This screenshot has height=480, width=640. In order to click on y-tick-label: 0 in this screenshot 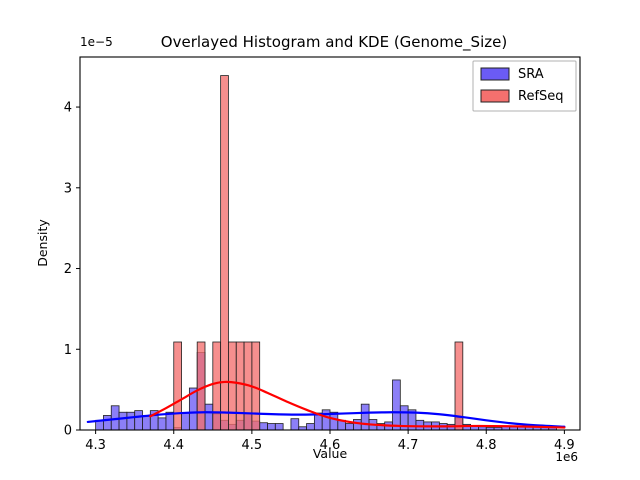, I will do `click(68, 431)`.